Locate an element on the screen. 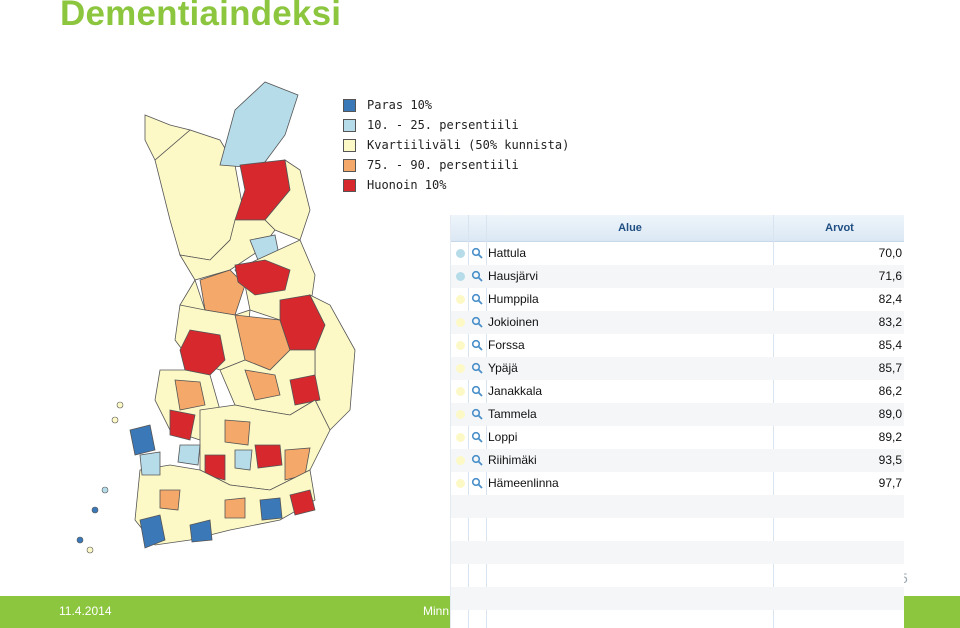 The image size is (960, 628). map-region-central-orange is located at coordinates (262, 385).